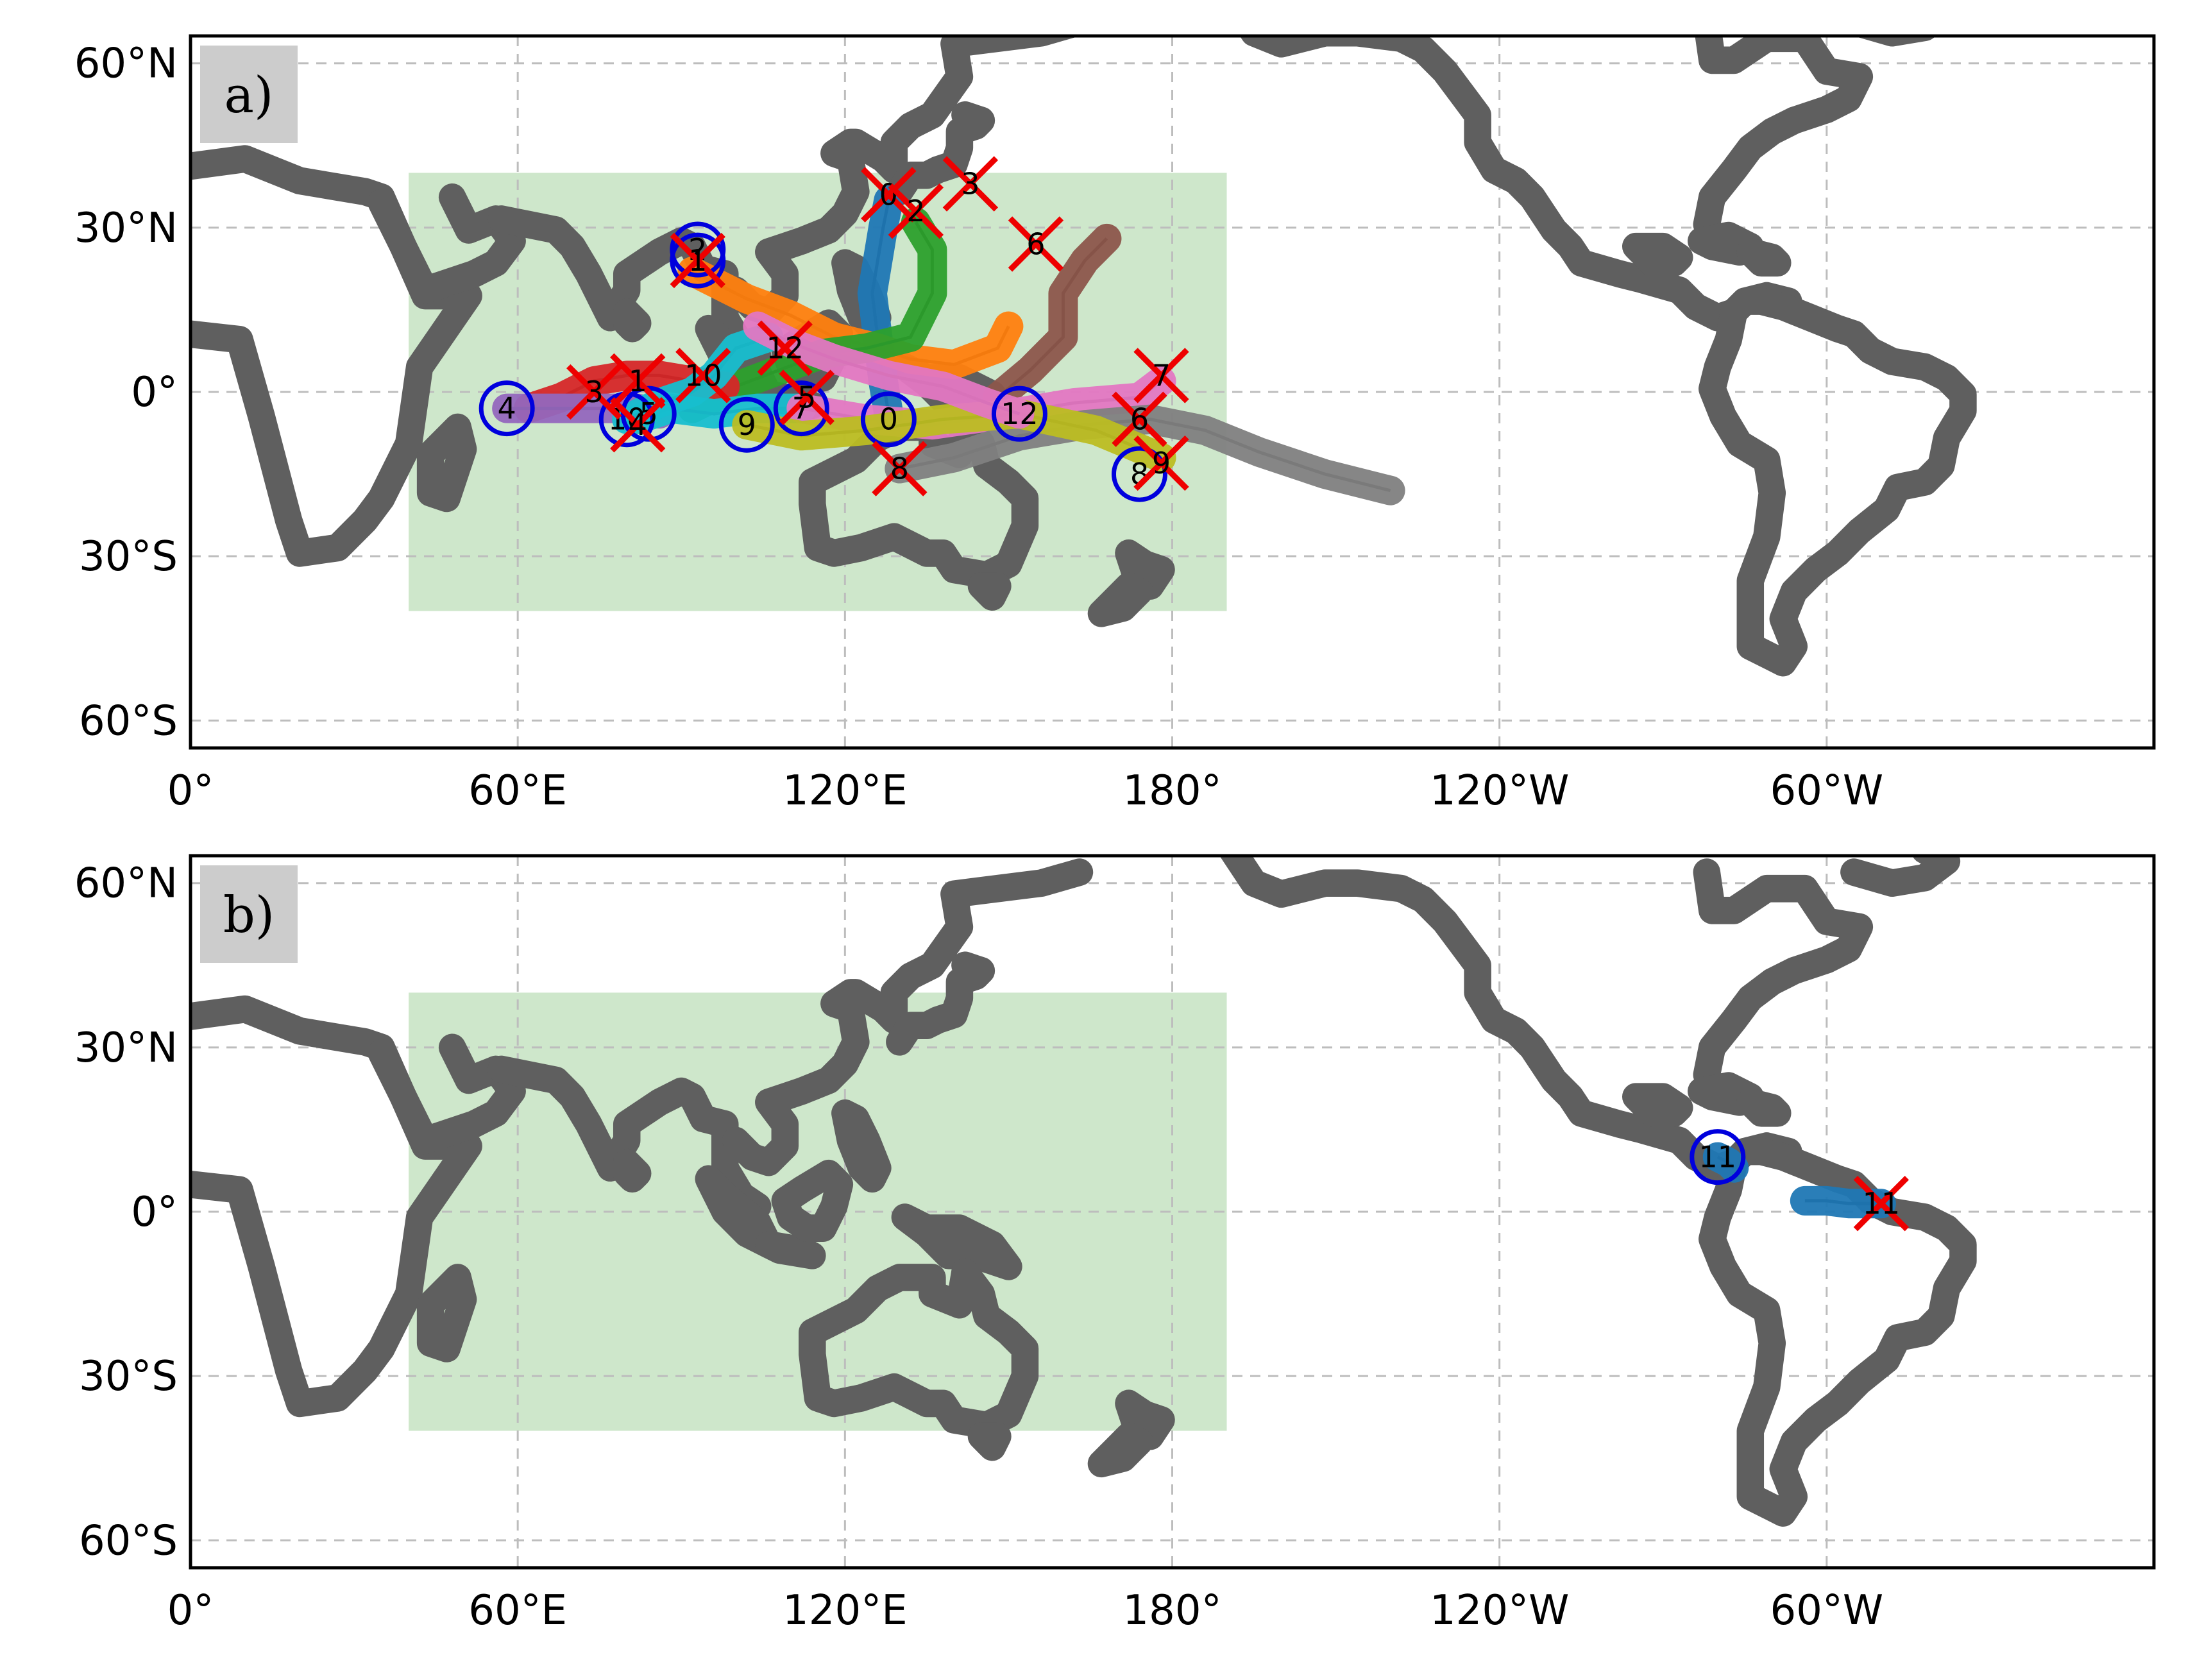  I want to click on end-label: 2, so click(915, 211).